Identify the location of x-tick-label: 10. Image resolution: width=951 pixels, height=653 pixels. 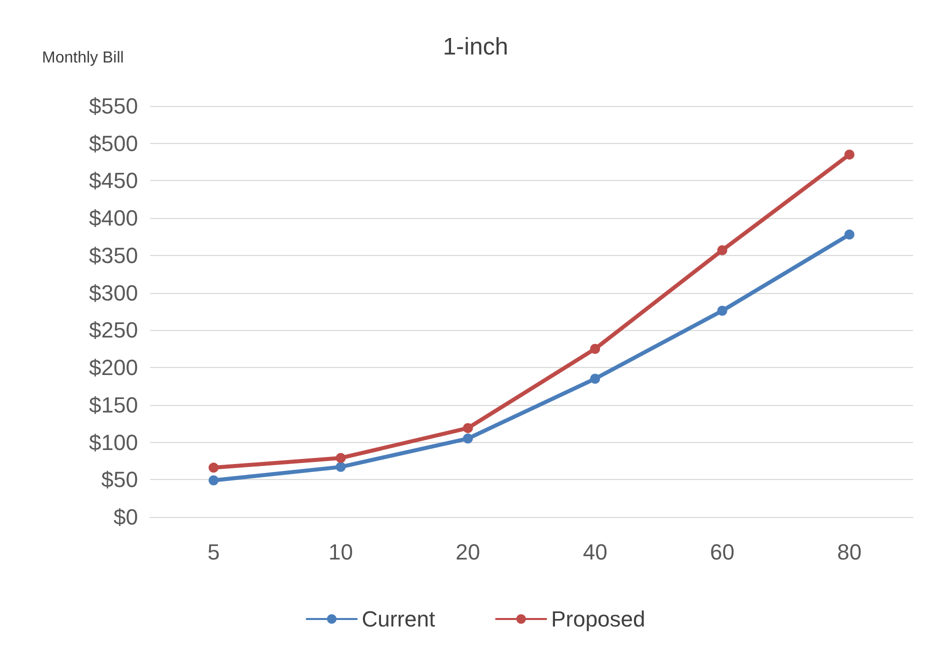
(340, 552).